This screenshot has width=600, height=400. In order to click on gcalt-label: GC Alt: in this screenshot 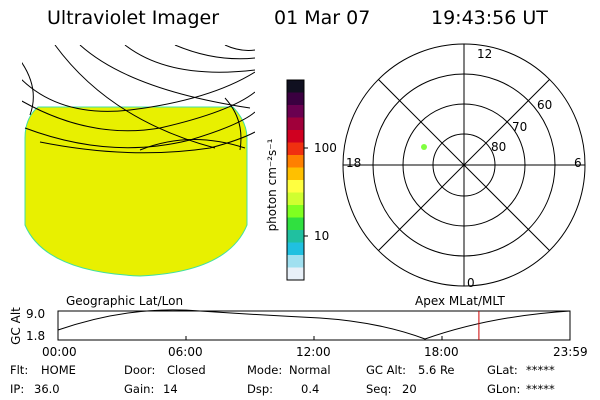, I will do `click(386, 370)`.